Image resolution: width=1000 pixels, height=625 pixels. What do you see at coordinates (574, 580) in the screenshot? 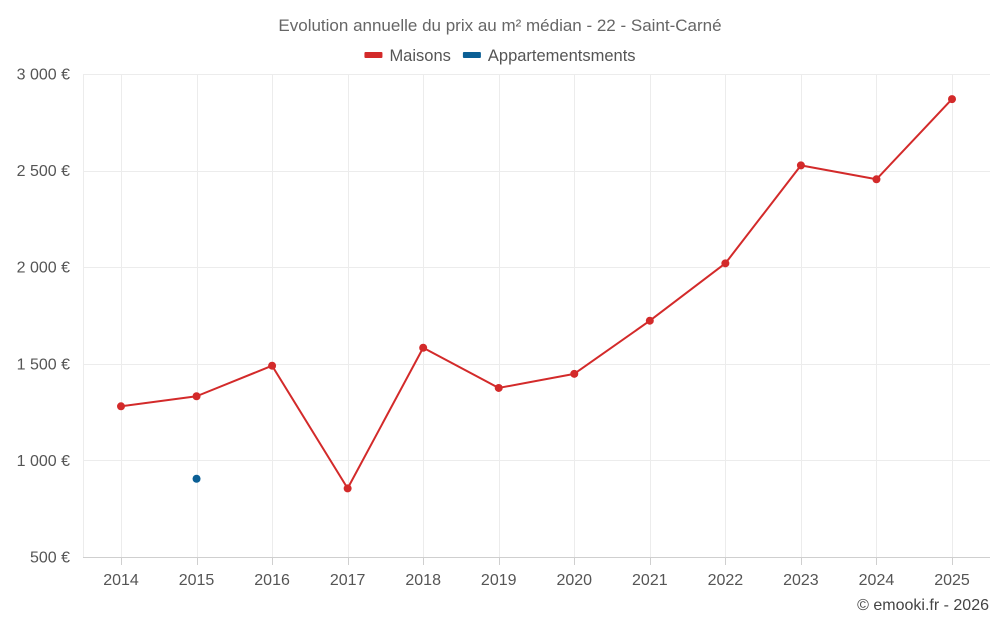
I see `x-tick-label: 2020` at bounding box center [574, 580].